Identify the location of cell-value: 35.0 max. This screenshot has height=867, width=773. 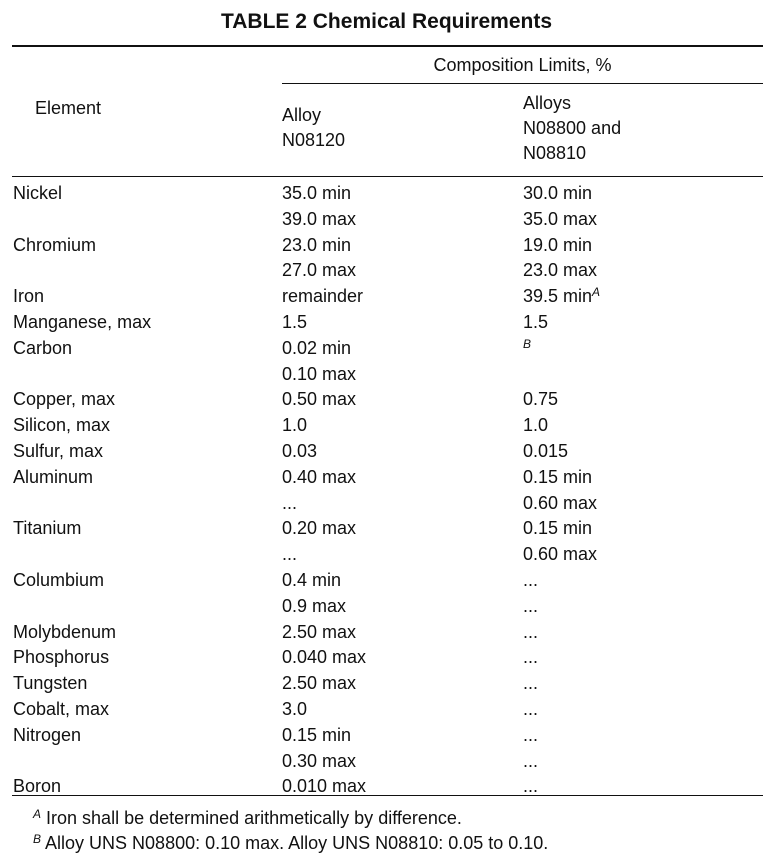
(560, 218).